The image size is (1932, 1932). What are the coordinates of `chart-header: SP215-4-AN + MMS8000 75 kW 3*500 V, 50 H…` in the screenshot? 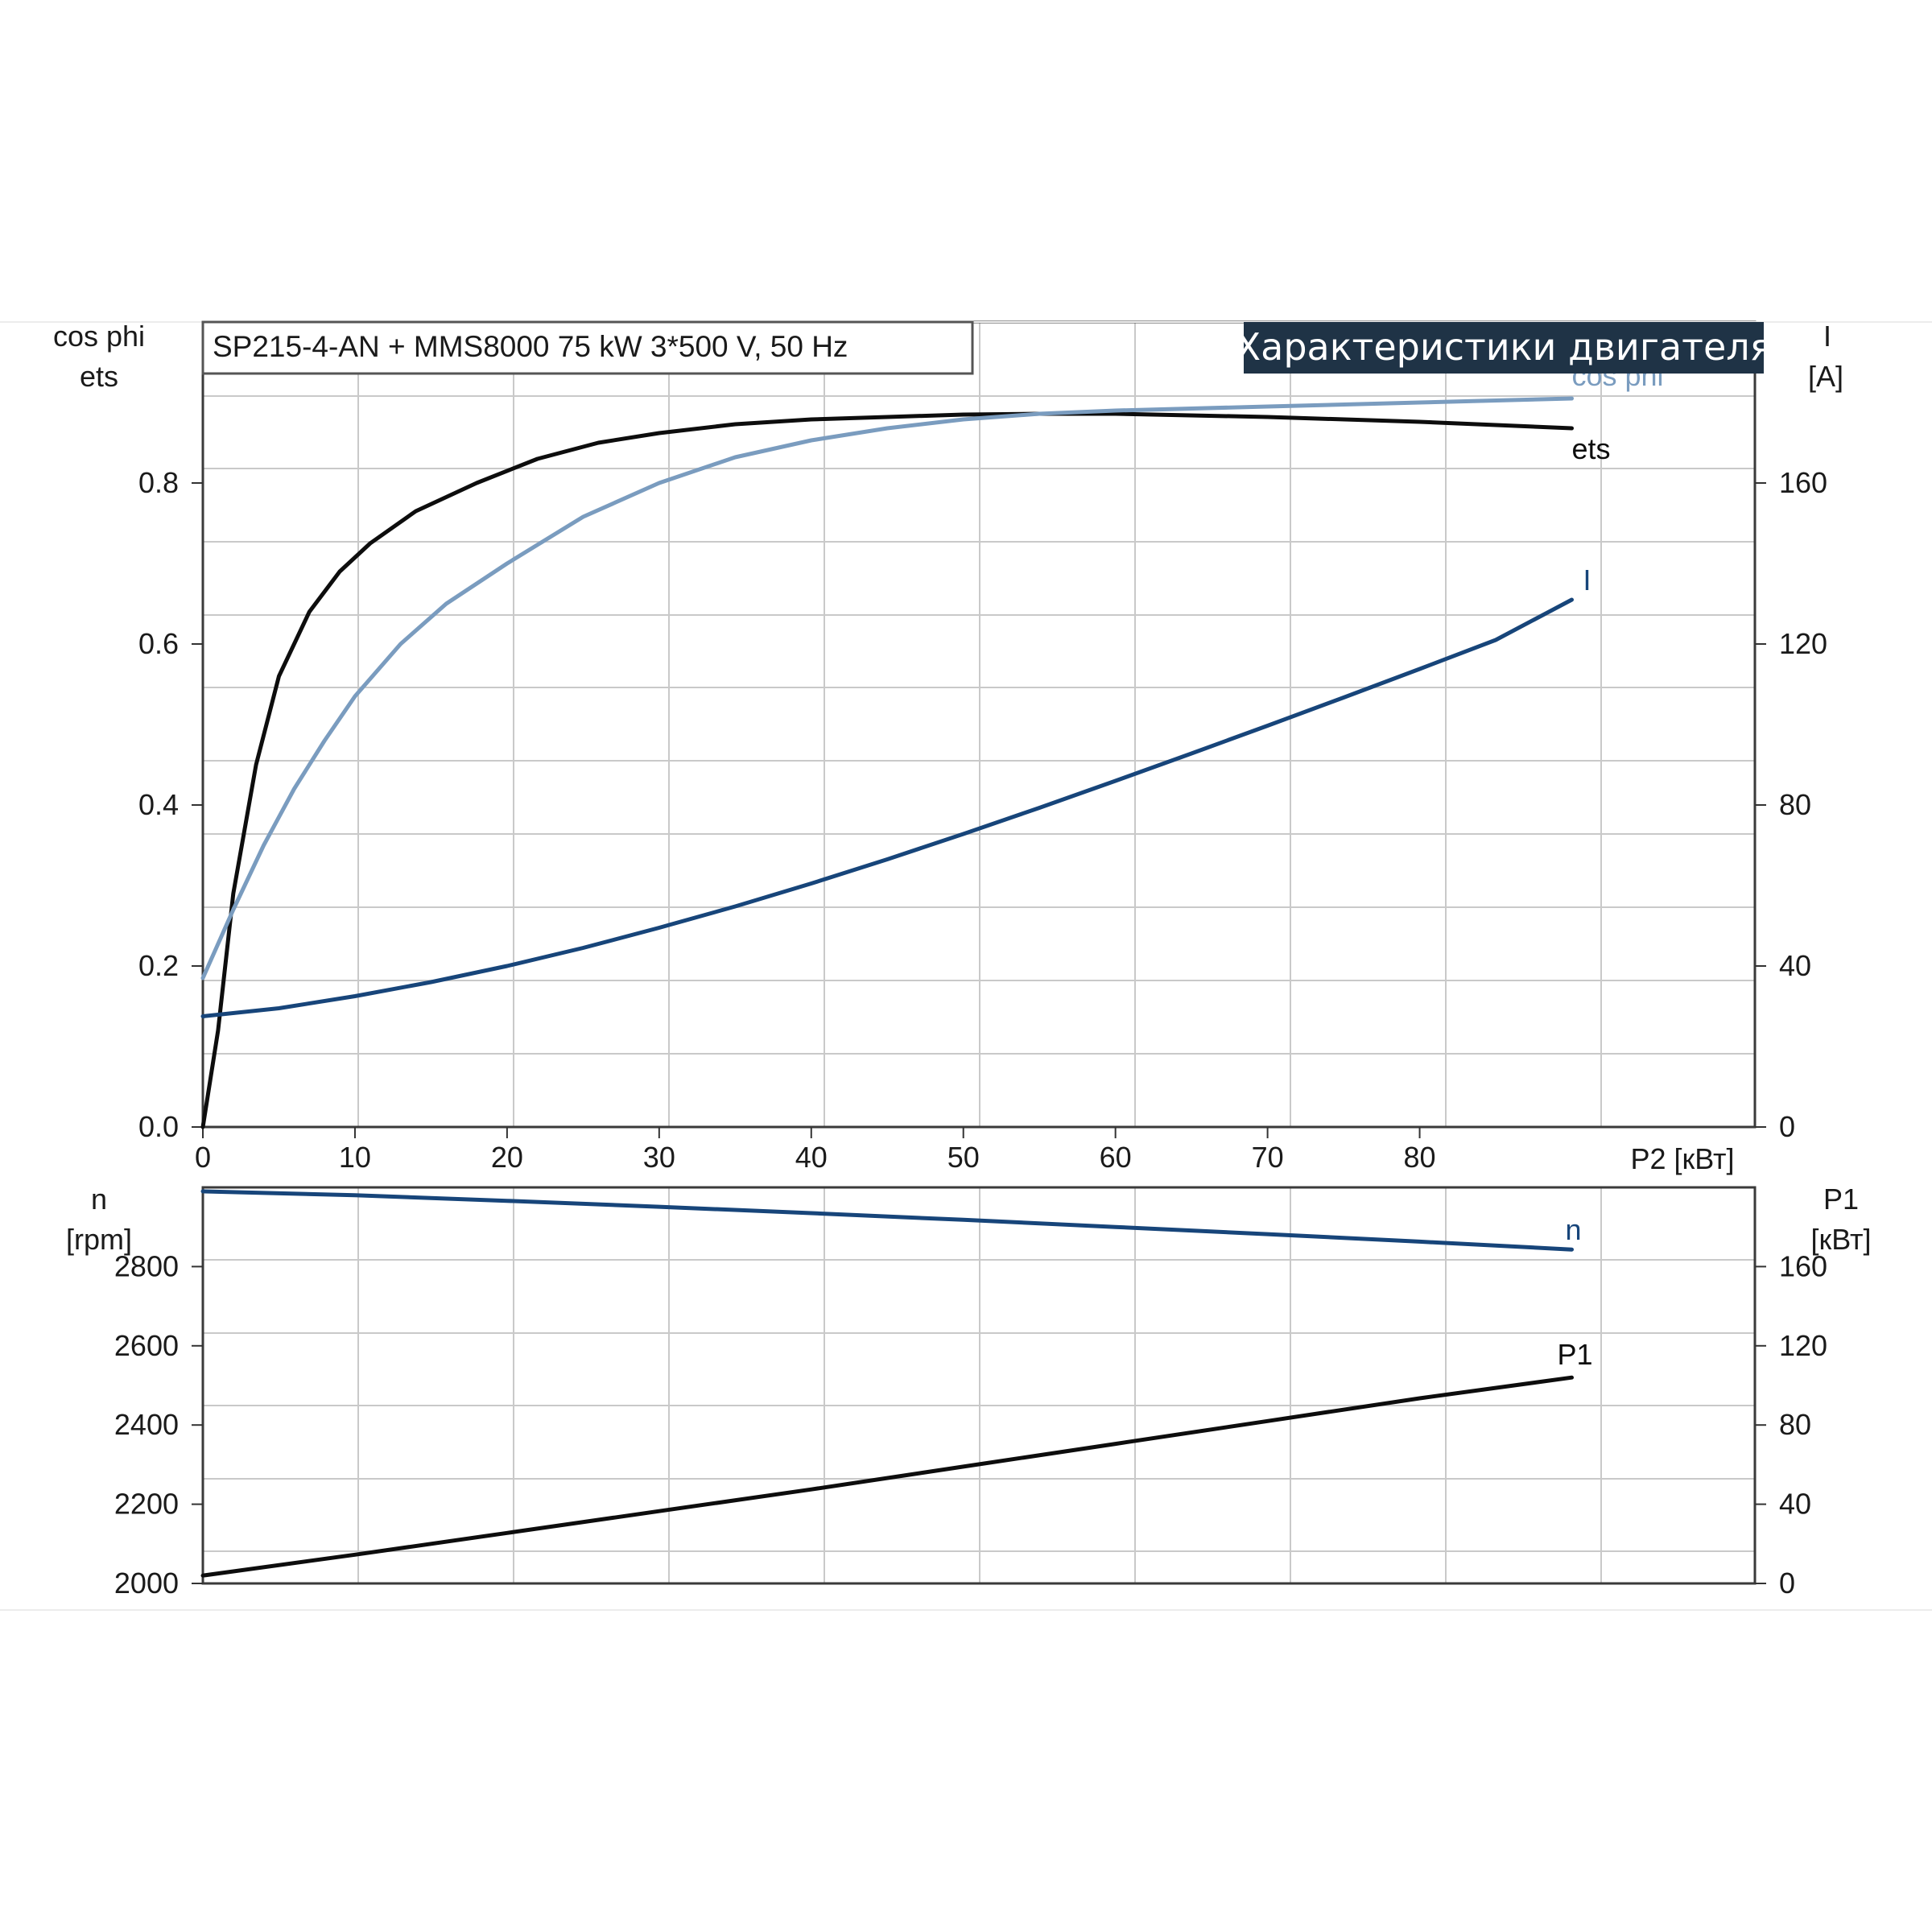 It's located at (530, 346).